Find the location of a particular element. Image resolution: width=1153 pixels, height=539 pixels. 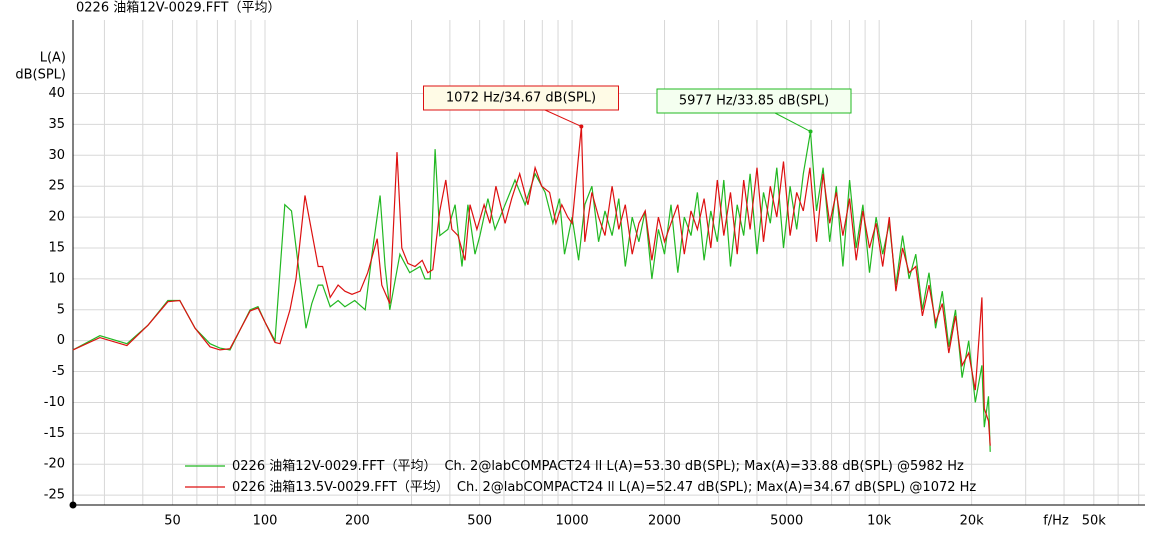

annotation-text: 5977 Hz/33.85 dB(SPL) is located at coordinates (754, 101).